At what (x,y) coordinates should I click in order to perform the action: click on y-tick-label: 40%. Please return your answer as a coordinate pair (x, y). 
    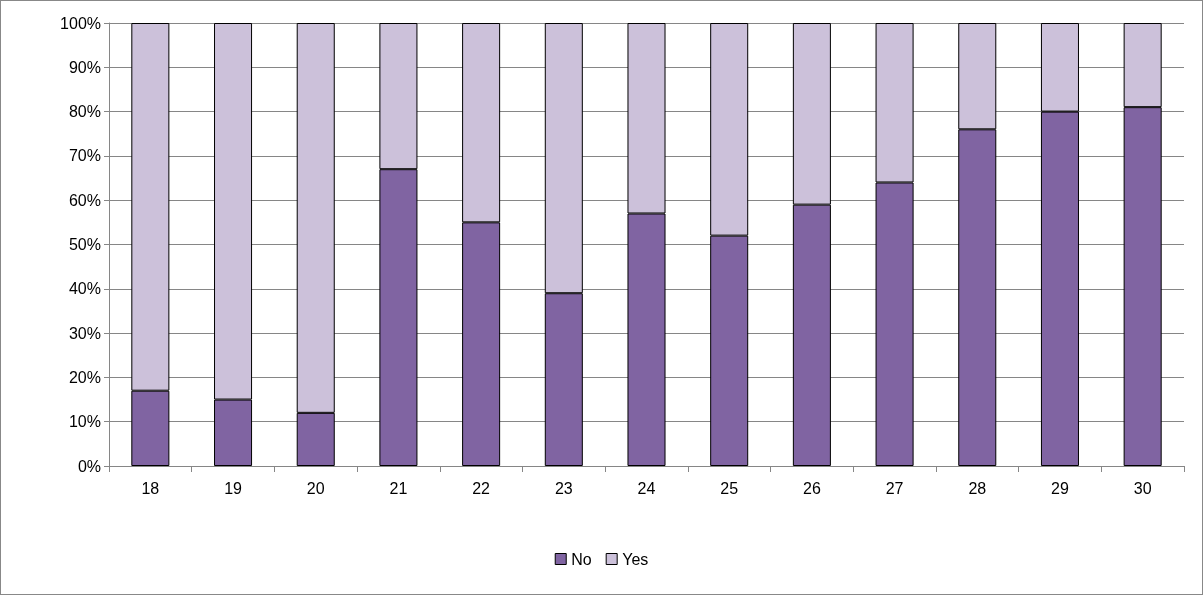
    Looking at the image, I should click on (84, 289).